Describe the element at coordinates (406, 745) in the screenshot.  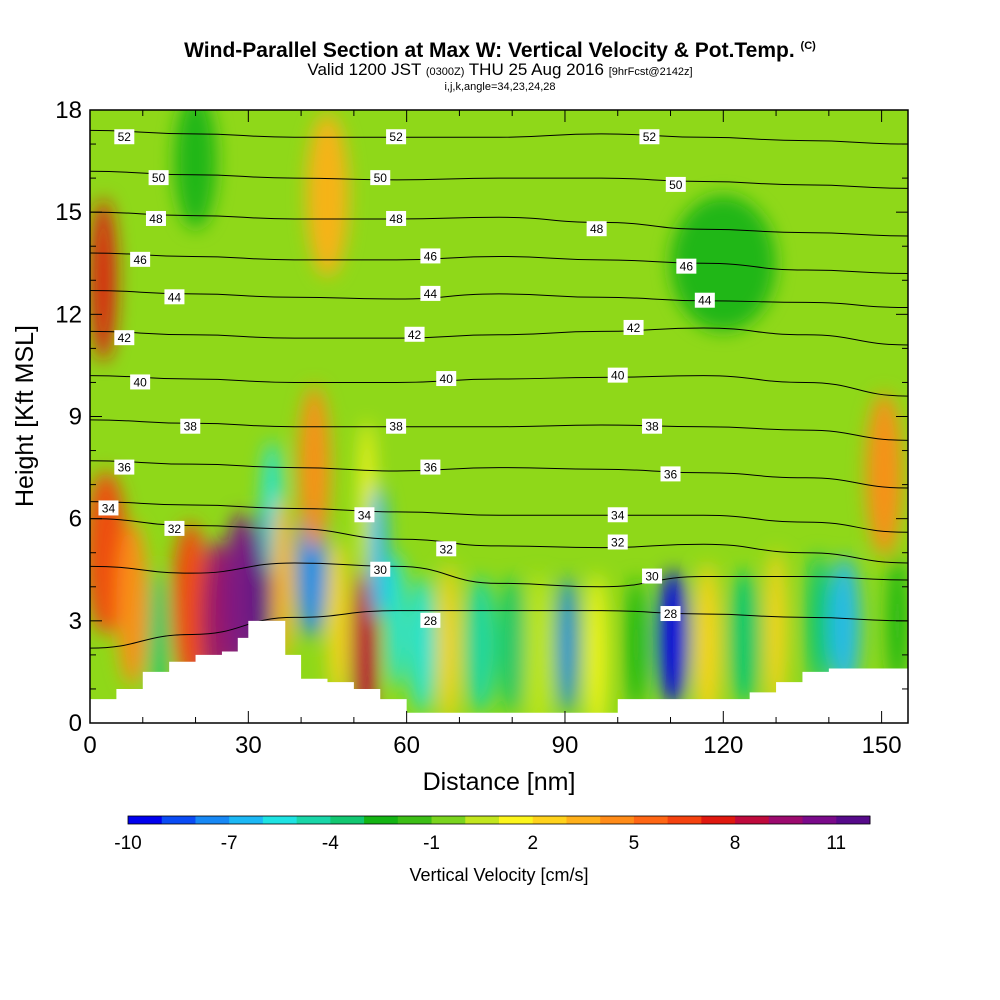
I see `x-tick-label: 60` at that location.